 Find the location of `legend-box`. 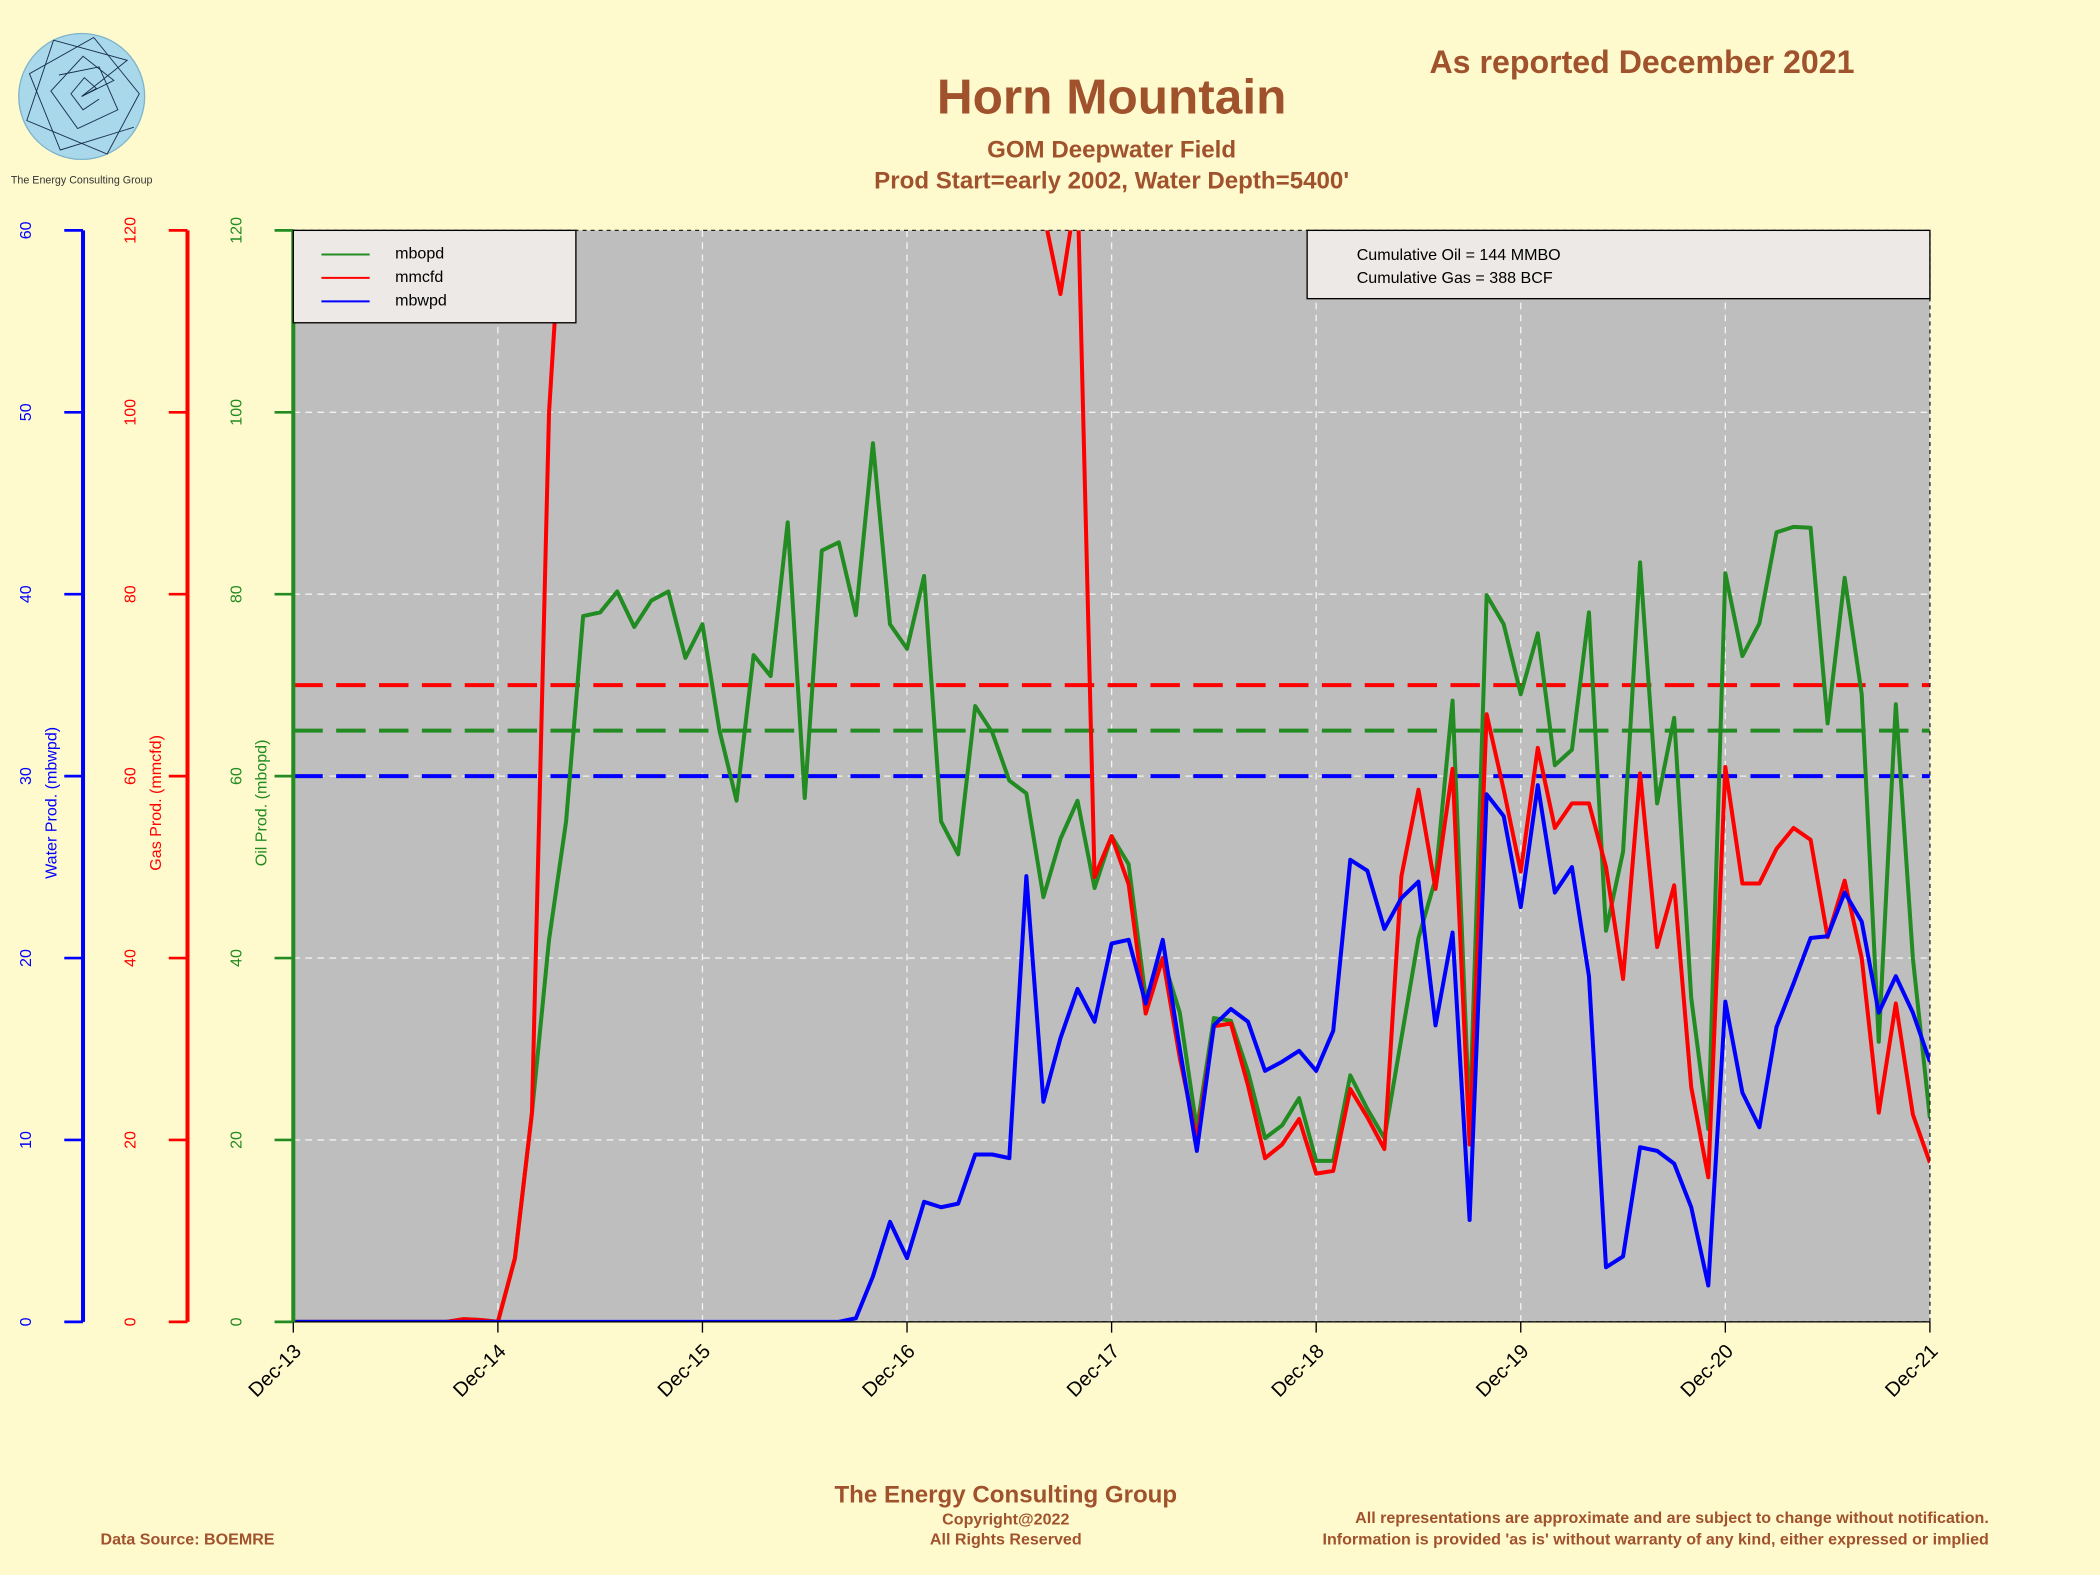

legend-box is located at coordinates (434, 276).